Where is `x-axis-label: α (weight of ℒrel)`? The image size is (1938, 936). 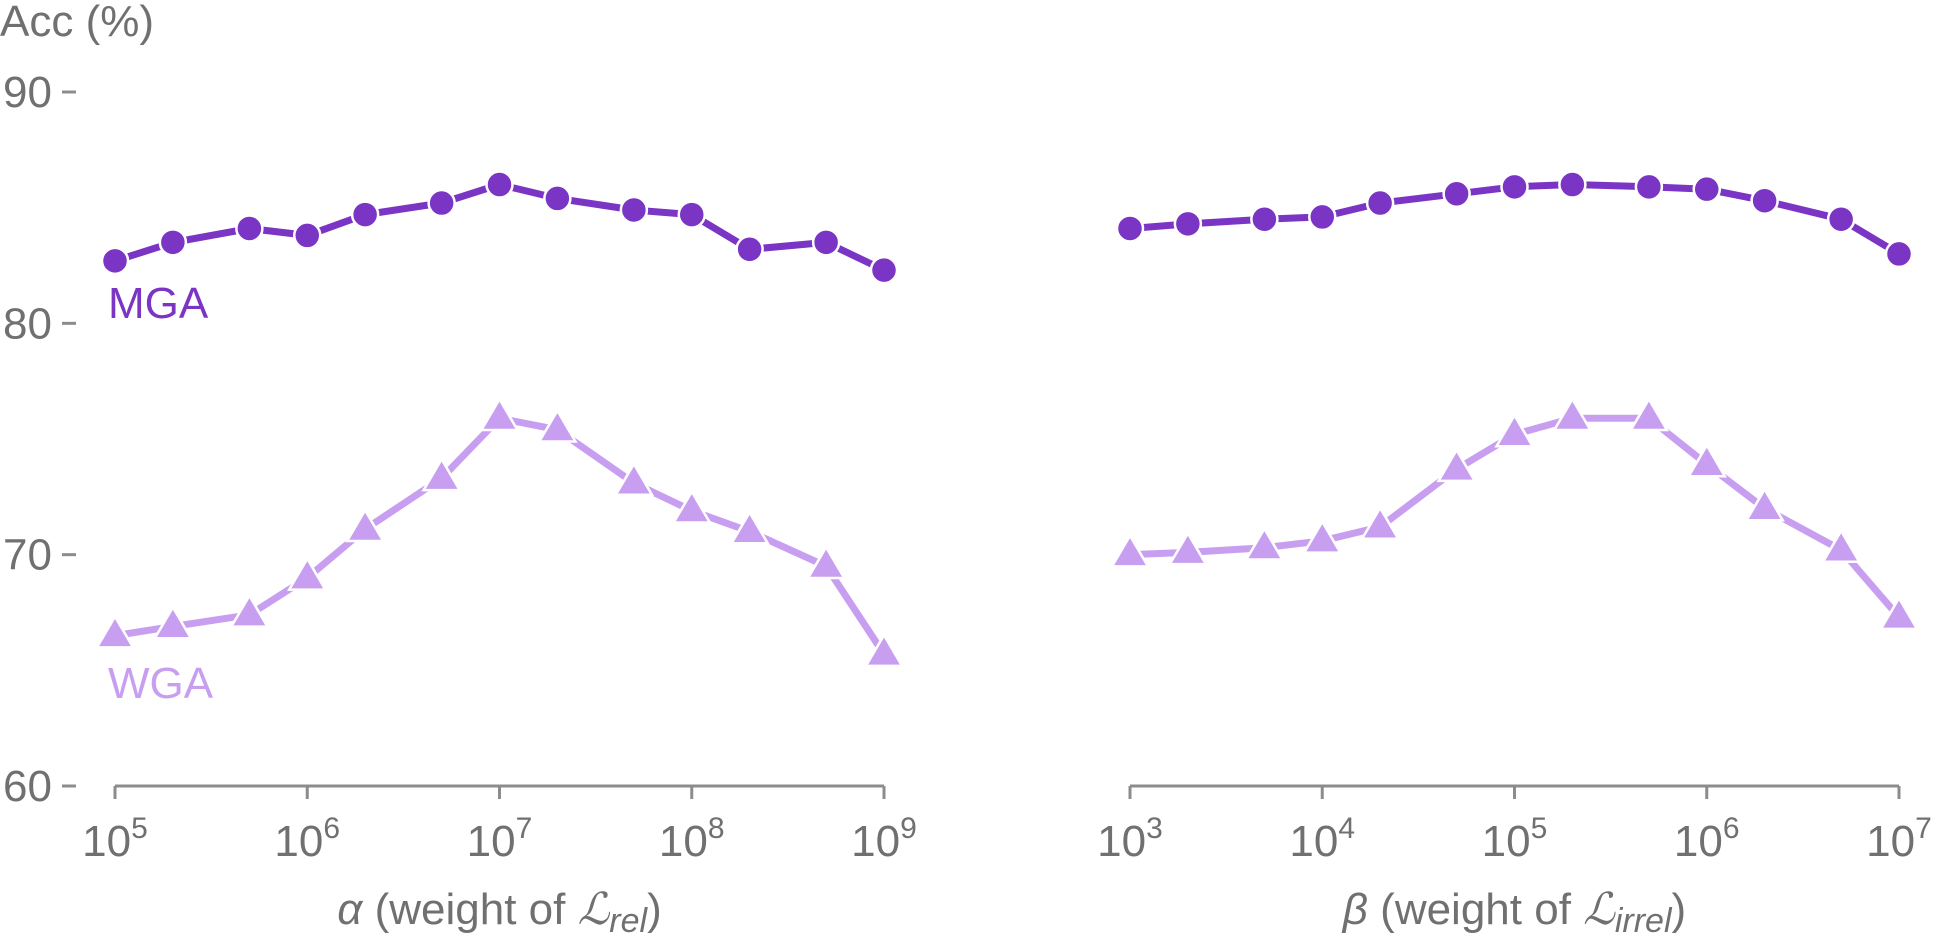
x-axis-label: α (weight of ℒrel) is located at coordinates (499, 910).